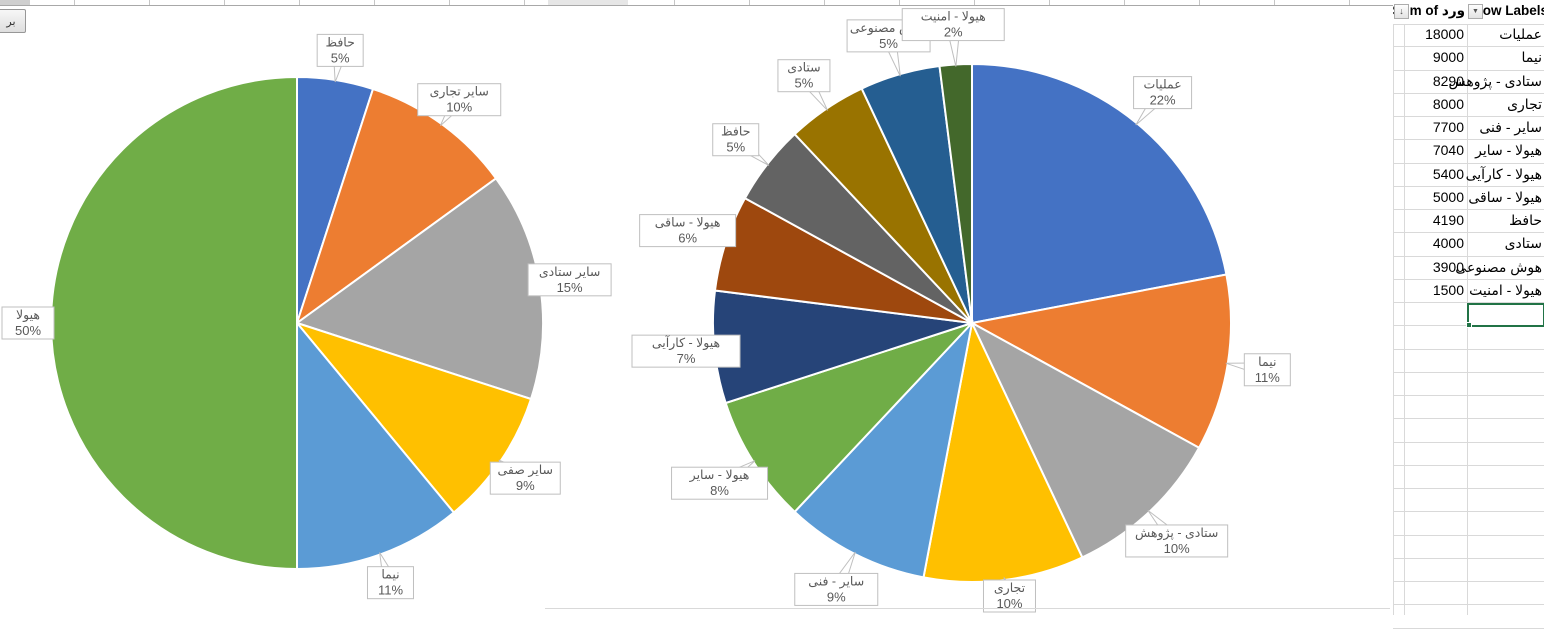 Image resolution: width=1544 pixels, height=629 pixels. Describe the element at coordinates (1448, 127) in the screenshot. I see `value-cell: 7700` at that location.